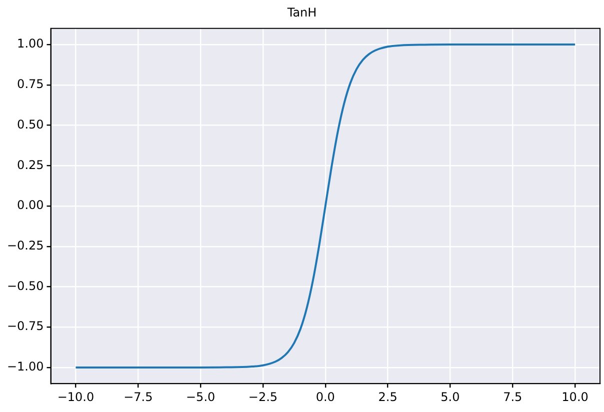 This screenshot has width=604, height=412. What do you see at coordinates (30, 43) in the screenshot?
I see `y-tick-label: 1.00` at bounding box center [30, 43].